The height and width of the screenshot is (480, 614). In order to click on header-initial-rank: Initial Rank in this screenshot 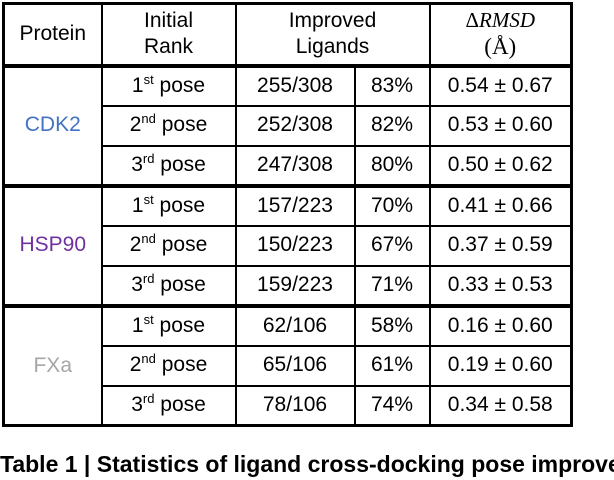, I will do `click(168, 35)`.